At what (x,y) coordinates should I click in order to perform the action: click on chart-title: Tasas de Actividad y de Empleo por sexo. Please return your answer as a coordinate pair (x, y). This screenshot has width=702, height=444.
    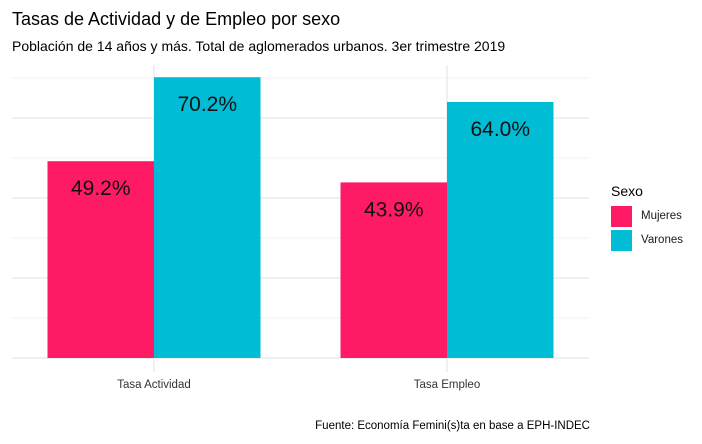
    Looking at the image, I should click on (176, 19).